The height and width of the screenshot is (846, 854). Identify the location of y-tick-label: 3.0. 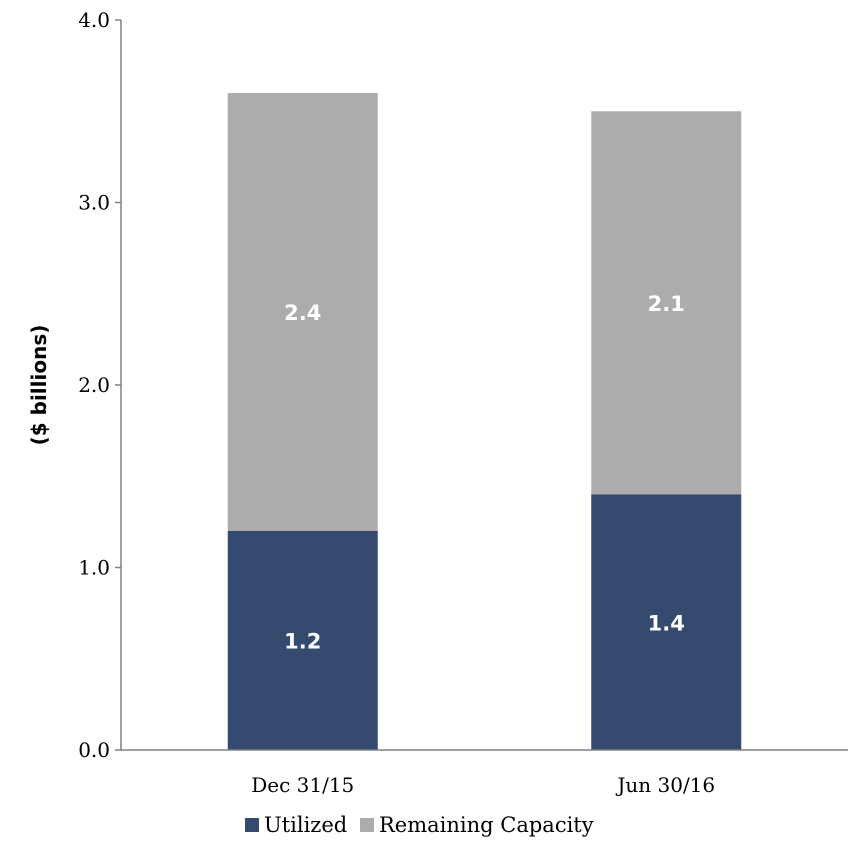
(94, 203).